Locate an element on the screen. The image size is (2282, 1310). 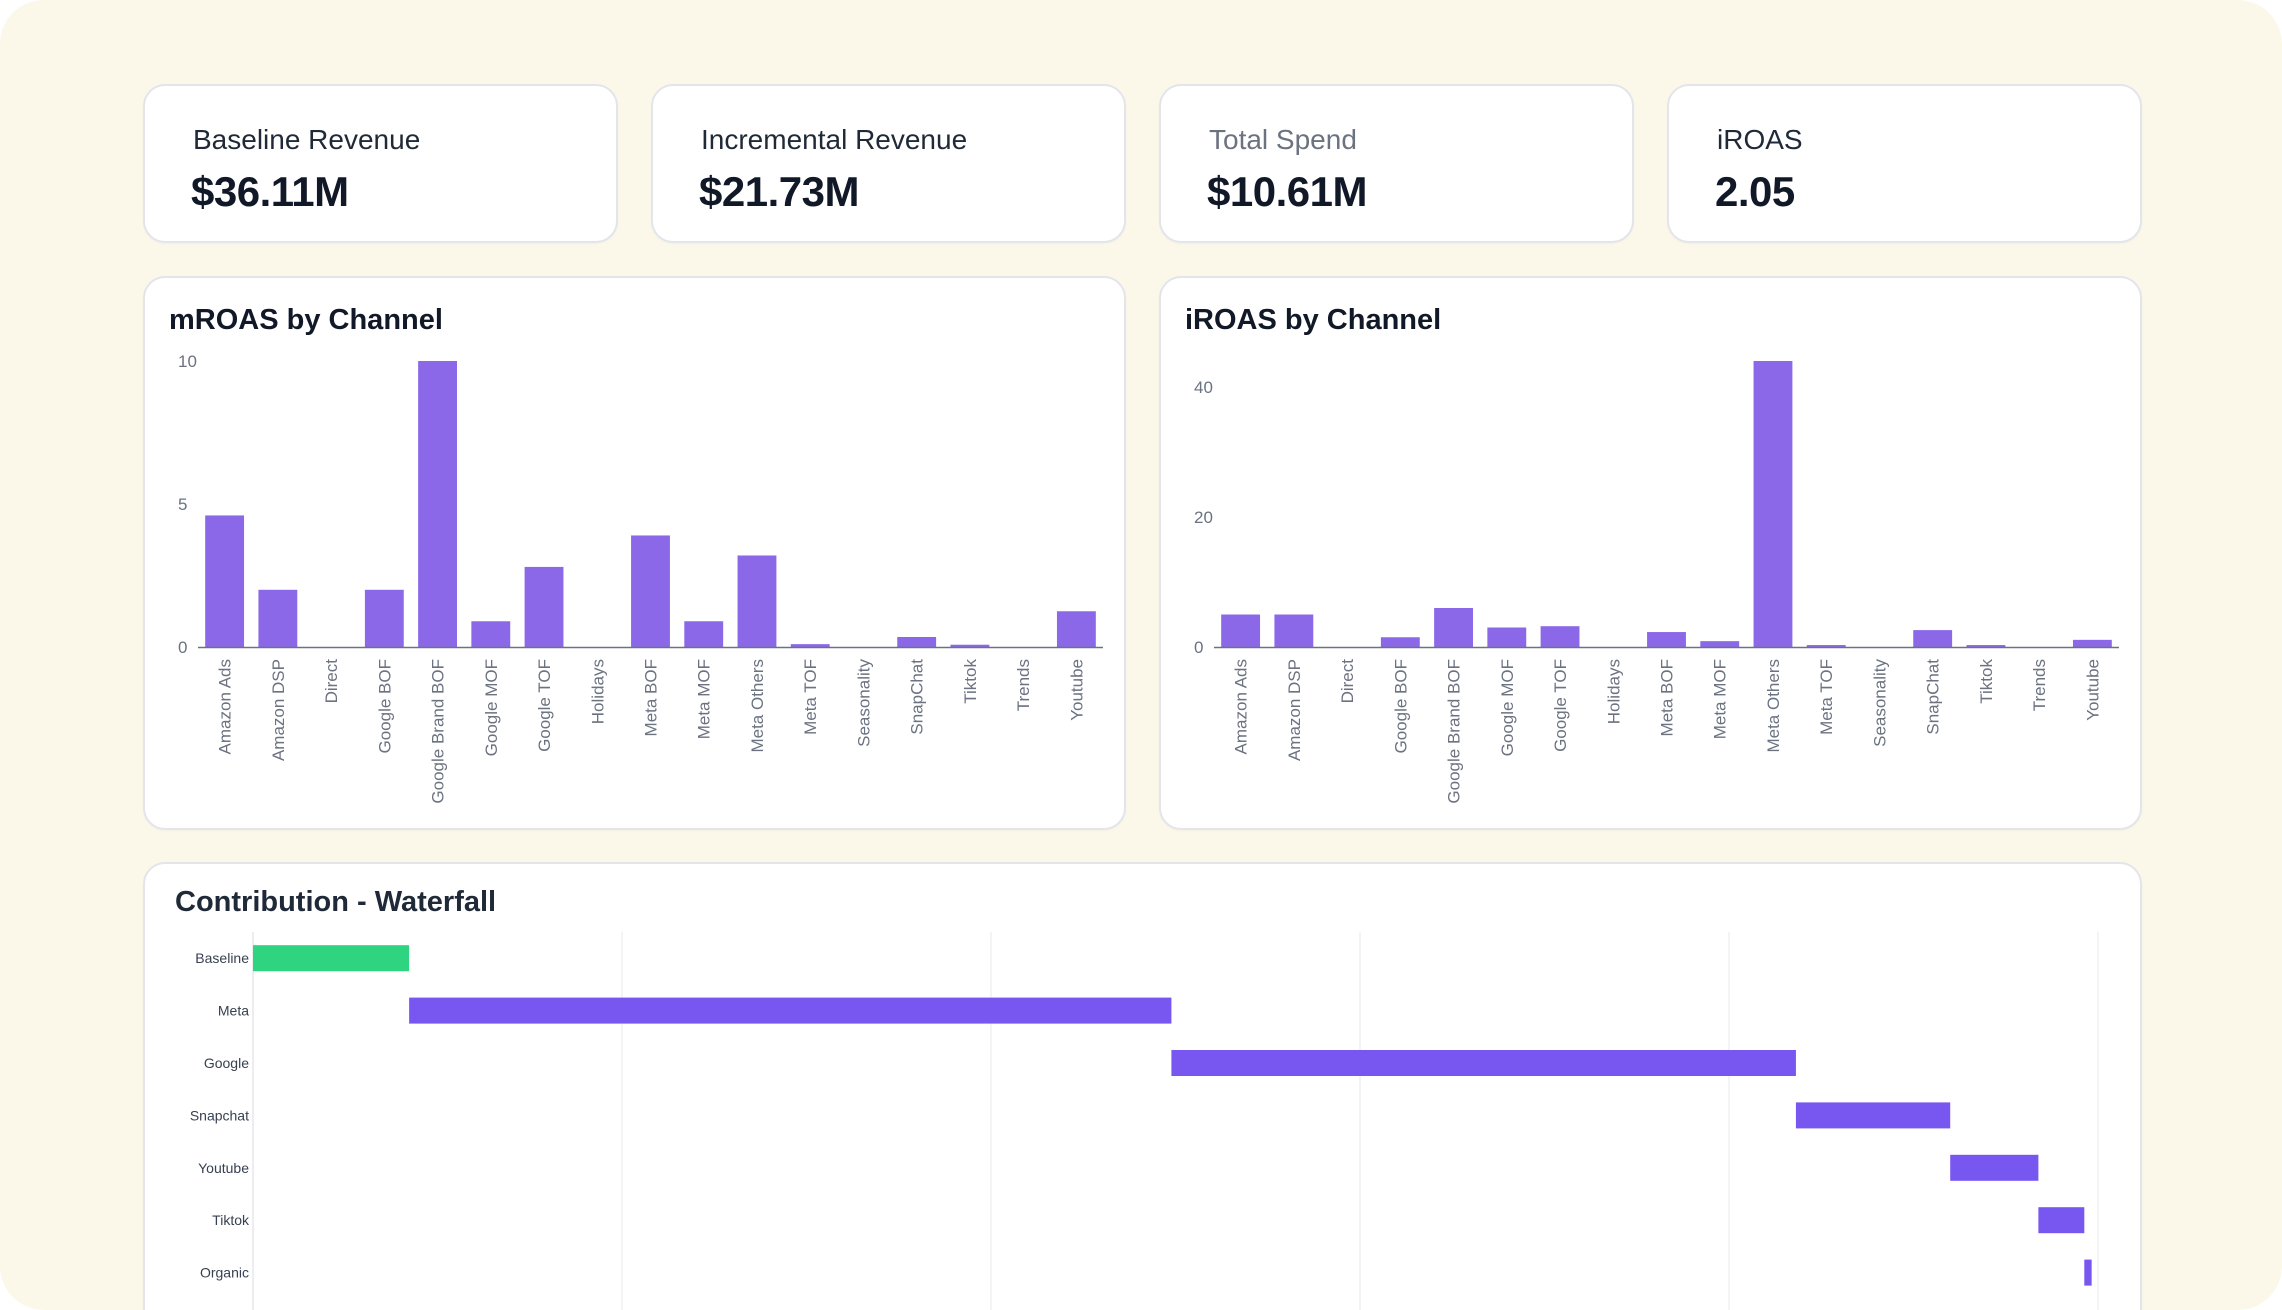
x-tick-label: Direct is located at coordinates (1347, 681).